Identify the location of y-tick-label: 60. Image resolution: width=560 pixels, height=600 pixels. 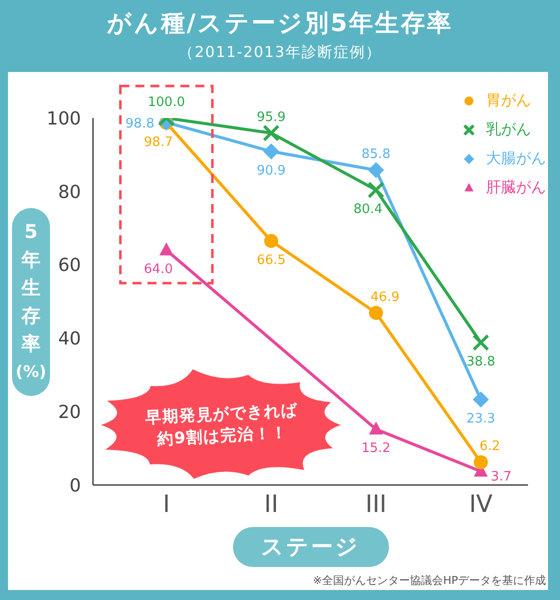
(69, 265).